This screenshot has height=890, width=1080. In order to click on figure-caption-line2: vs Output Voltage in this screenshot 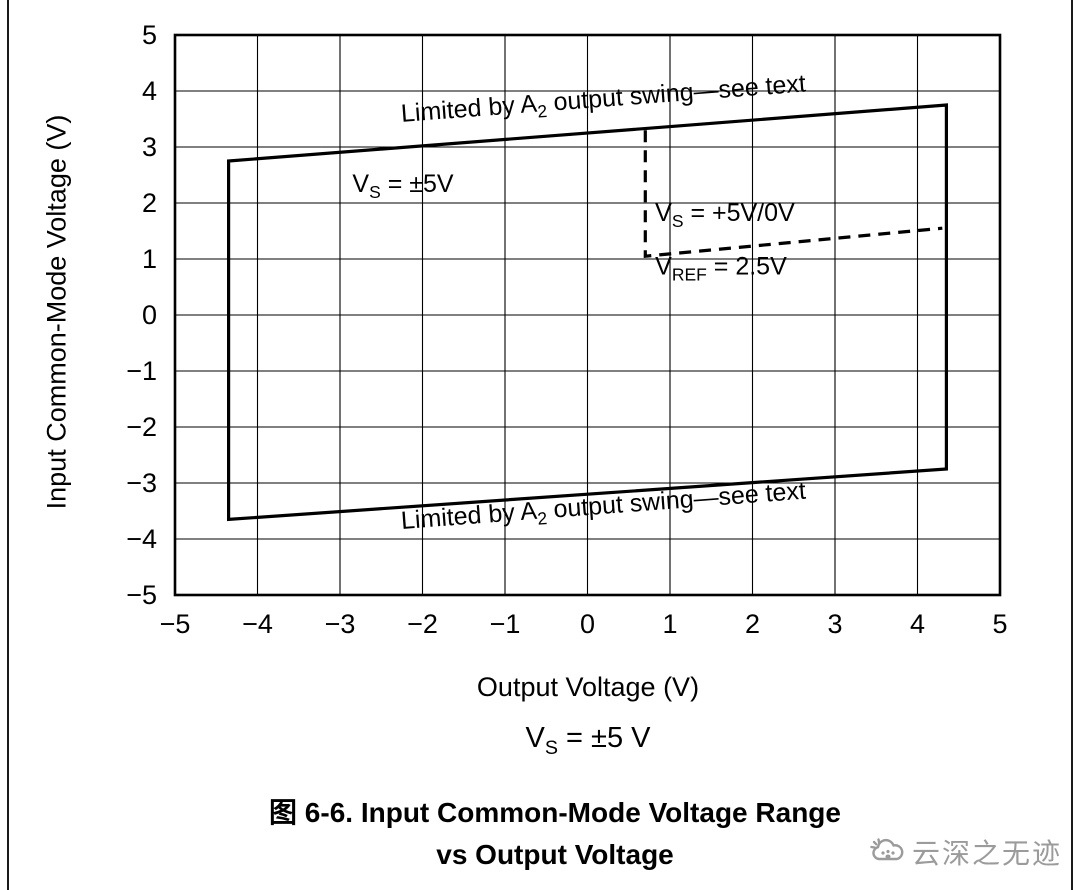, I will do `click(555, 854)`.